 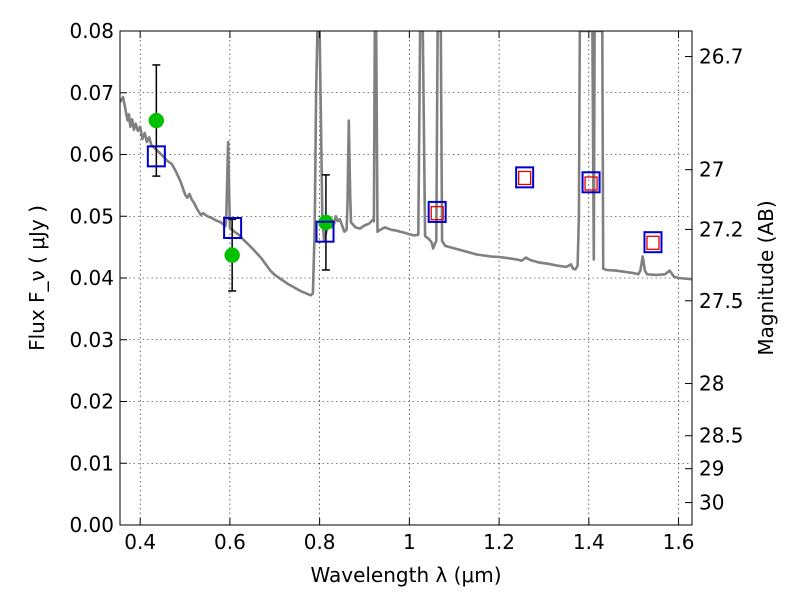 What do you see at coordinates (711, 503) in the screenshot?
I see `y2-tick-label: 30` at bounding box center [711, 503].